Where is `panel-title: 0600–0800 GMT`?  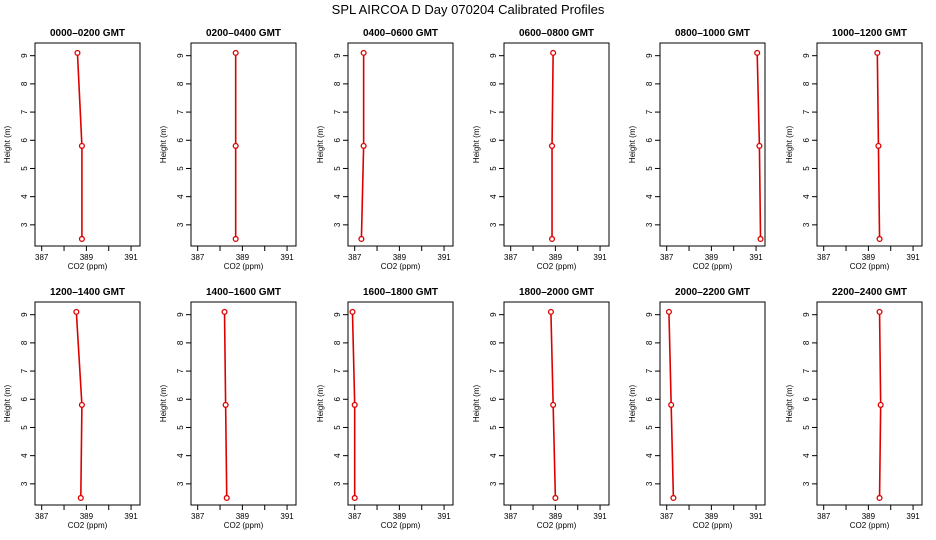
panel-title: 0600–0800 GMT is located at coordinates (556, 33).